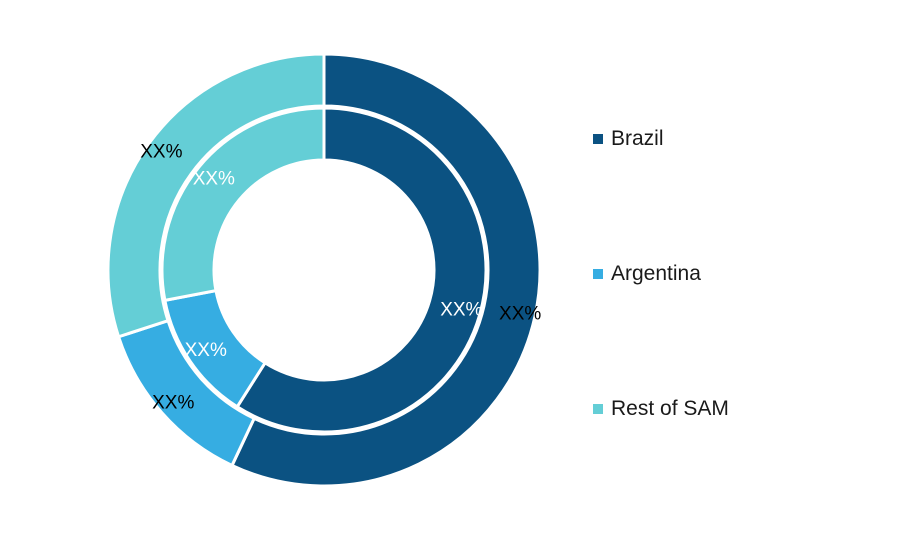  I want to click on outer-slice-rest-of-sam, so click(216, 195).